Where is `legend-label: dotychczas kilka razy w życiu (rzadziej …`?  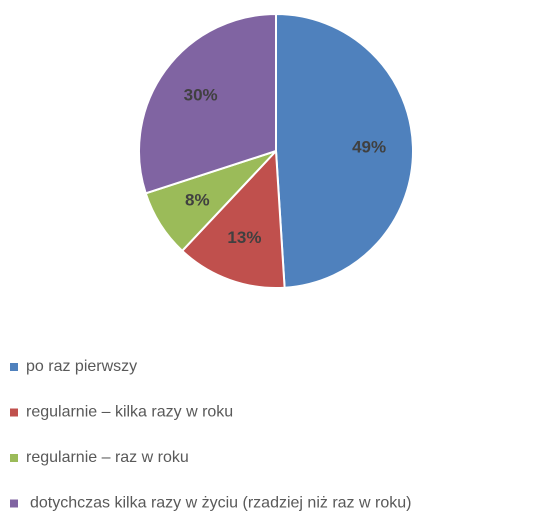
legend-label: dotychczas kilka razy w życiu (rzadziej … is located at coordinates (220, 503).